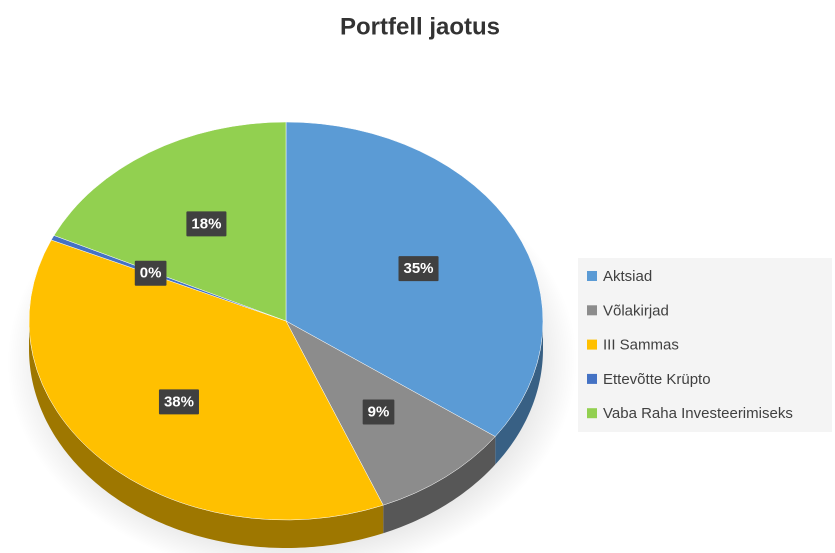 The width and height of the screenshot is (835, 553). I want to click on legend-label: Ettevõtte Krüpto, so click(657, 379).